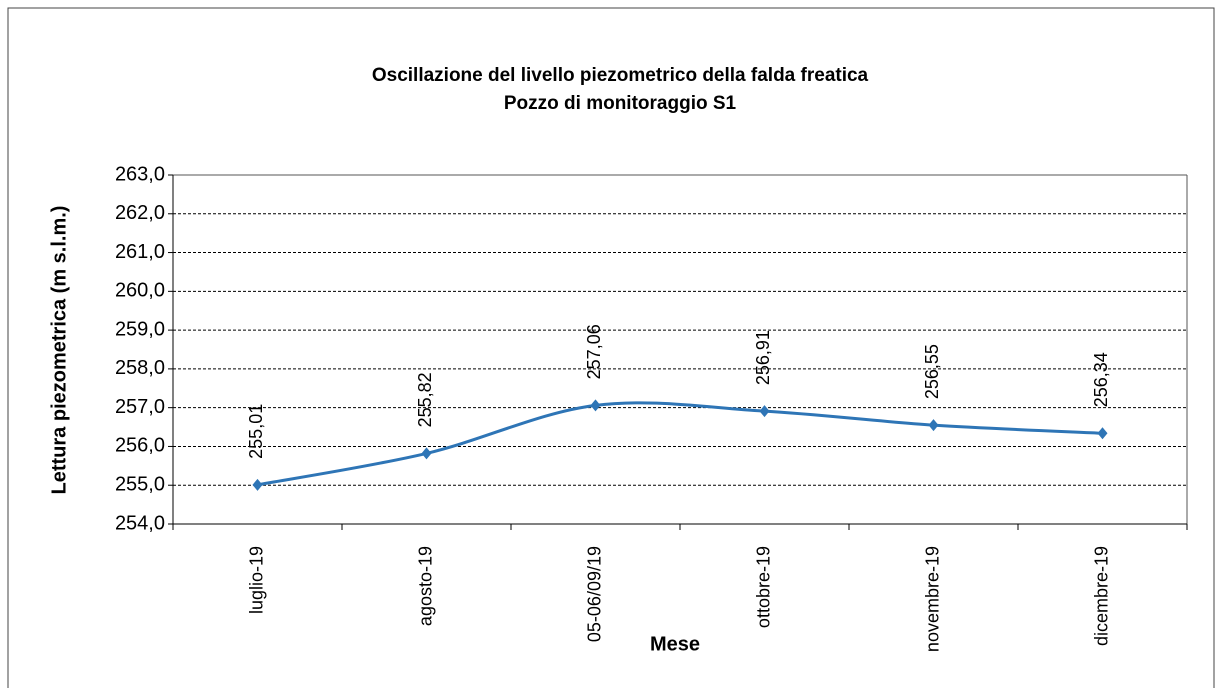 Image resolution: width=1223 pixels, height=688 pixels. What do you see at coordinates (256, 431) in the screenshot?
I see `data-label: 255,01` at bounding box center [256, 431].